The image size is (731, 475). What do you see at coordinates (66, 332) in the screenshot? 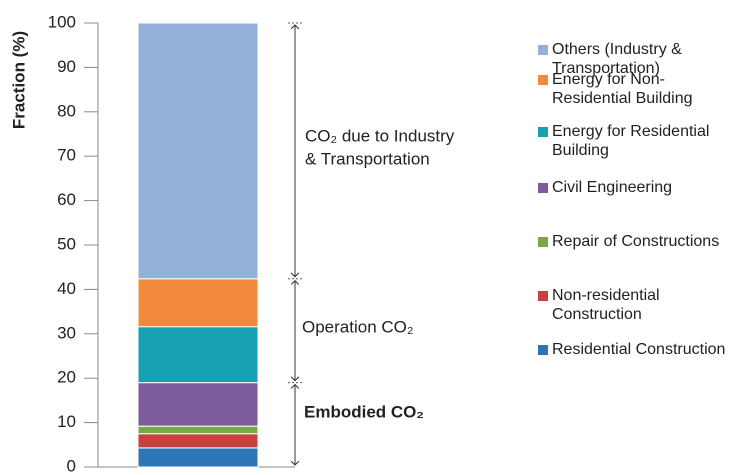
I see `y-tick-label: 30` at bounding box center [66, 332].